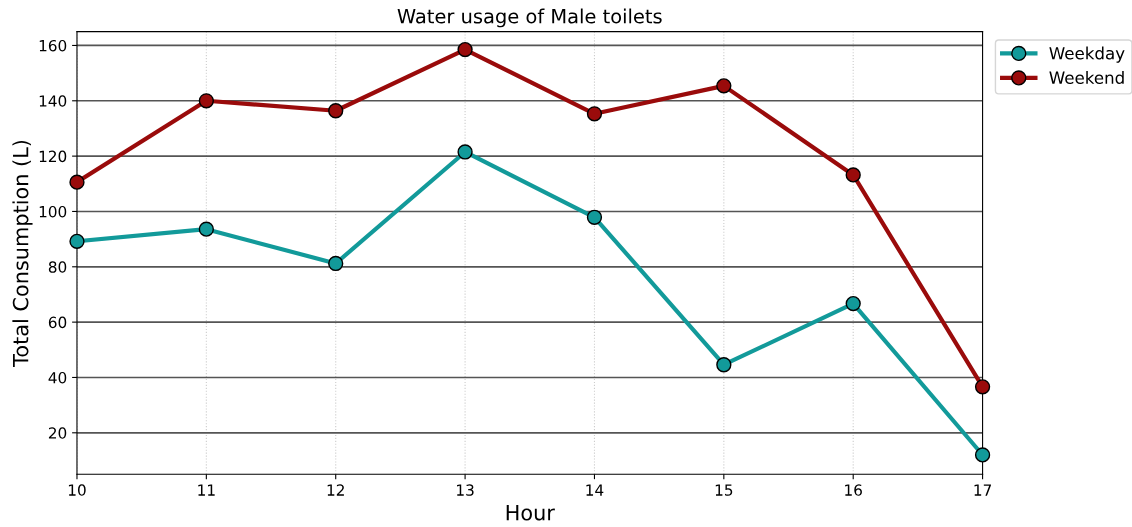  What do you see at coordinates (57, 267) in the screenshot?
I see `y-tick-label: 80` at bounding box center [57, 267].